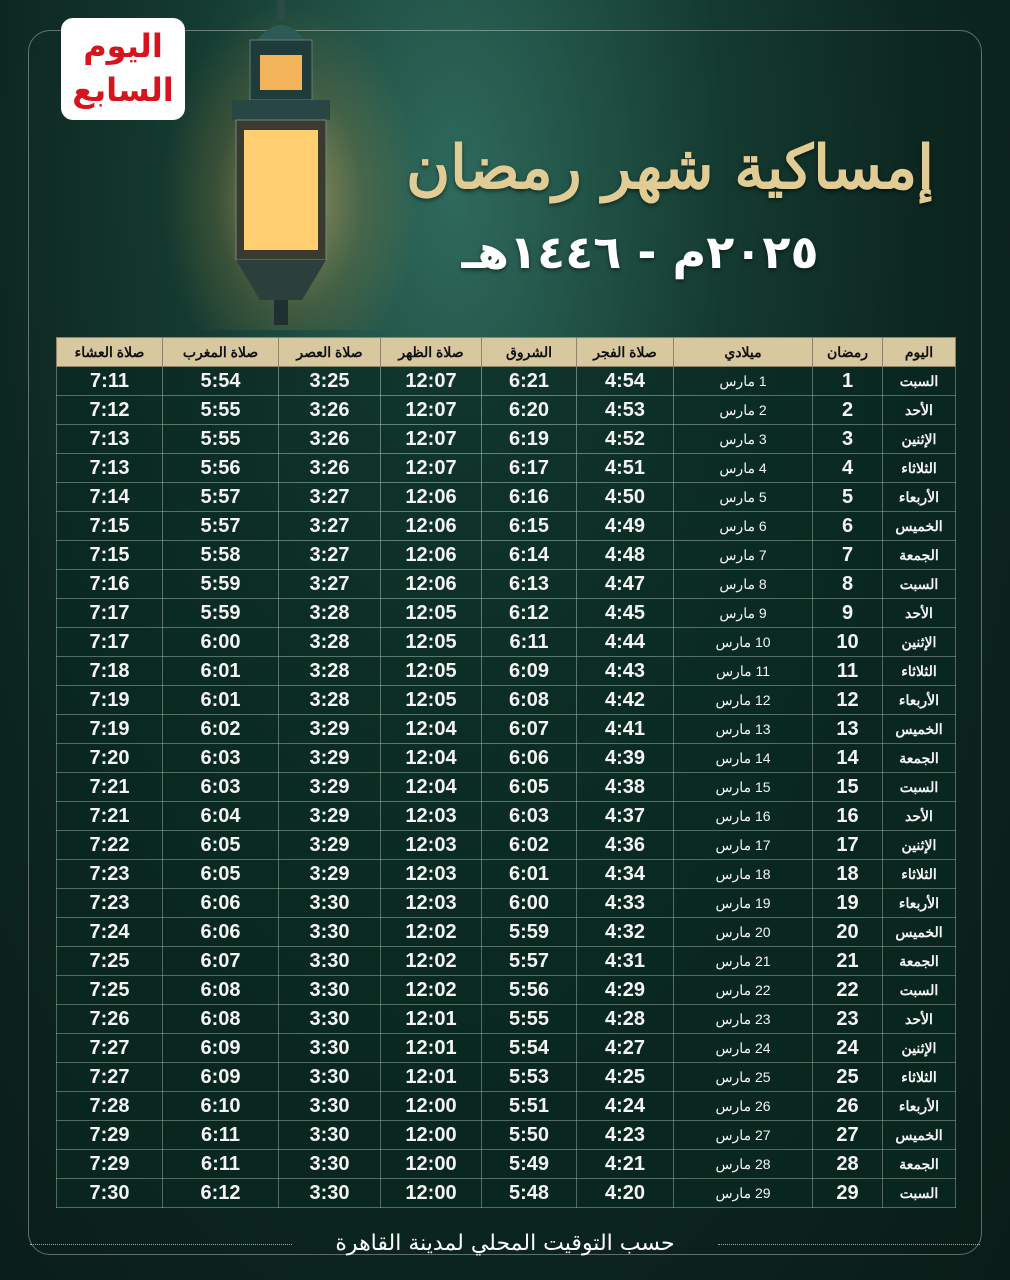 Image resolution: width=1010 pixels, height=1280 pixels. I want to click on ramadan-day: 13, so click(847, 729).